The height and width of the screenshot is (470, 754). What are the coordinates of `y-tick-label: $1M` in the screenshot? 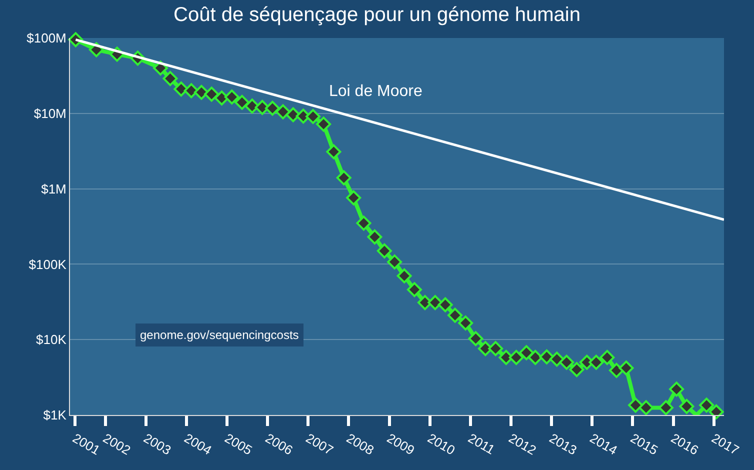 It's located at (53, 188).